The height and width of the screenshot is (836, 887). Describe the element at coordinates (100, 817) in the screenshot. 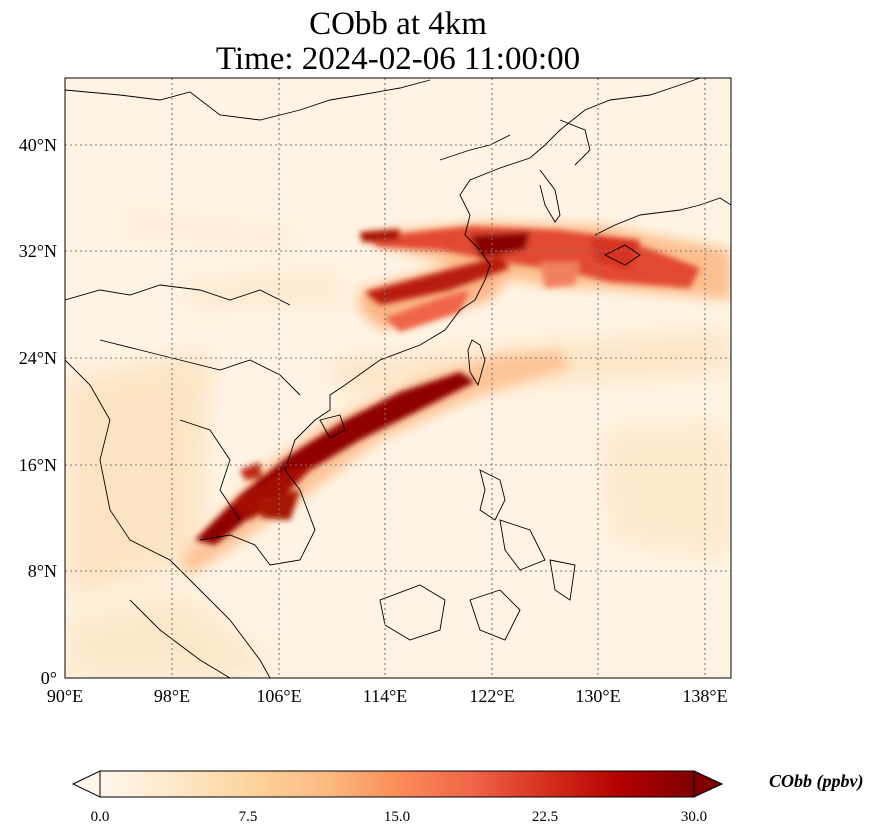

I see `colorbar-tick-label: 0.0` at that location.